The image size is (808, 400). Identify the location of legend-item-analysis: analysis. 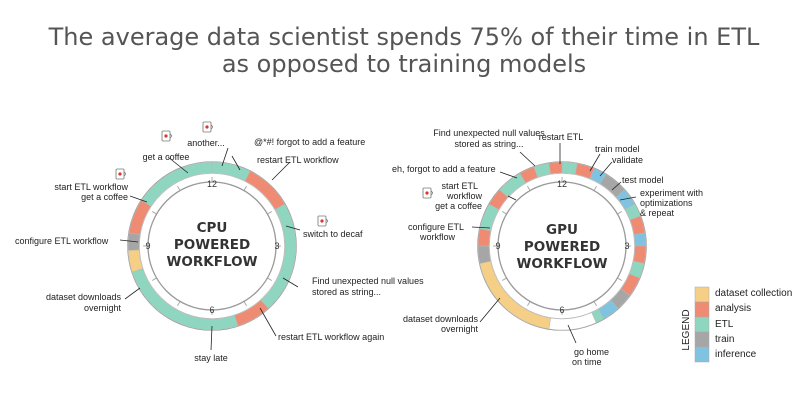
(733, 308).